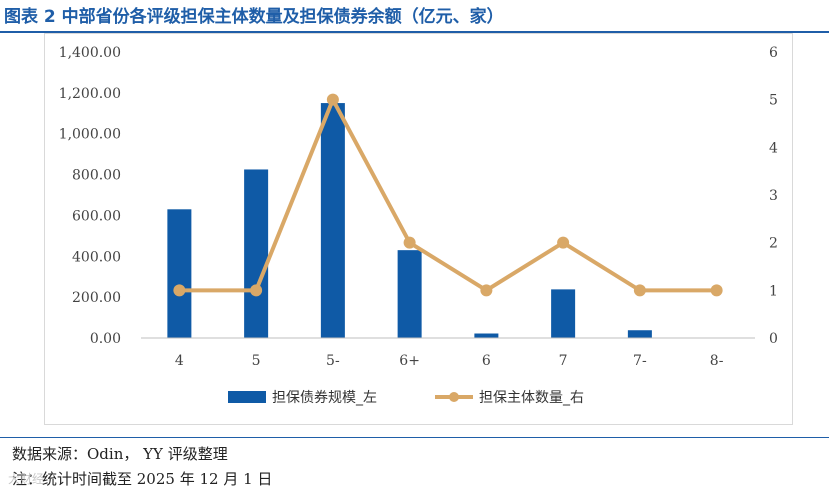  What do you see at coordinates (486, 361) in the screenshot?
I see `x-tick-label-6: 6` at bounding box center [486, 361].